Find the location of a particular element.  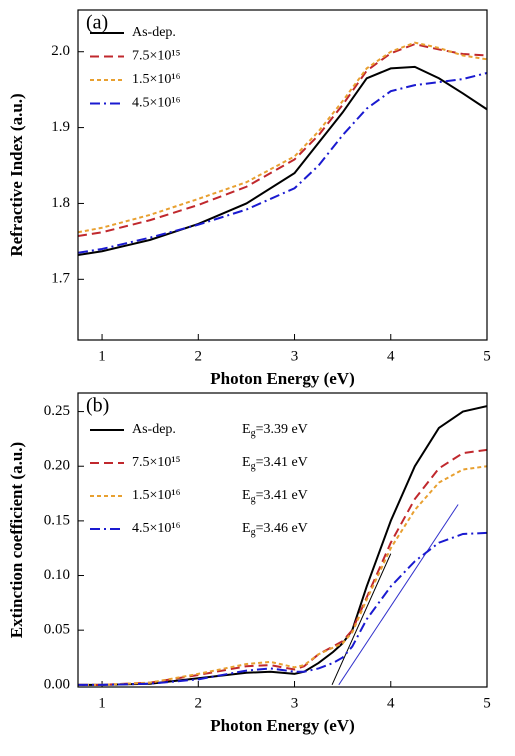

y-axis-title: Refractive Index (a.u.) is located at coordinates (16, 174).